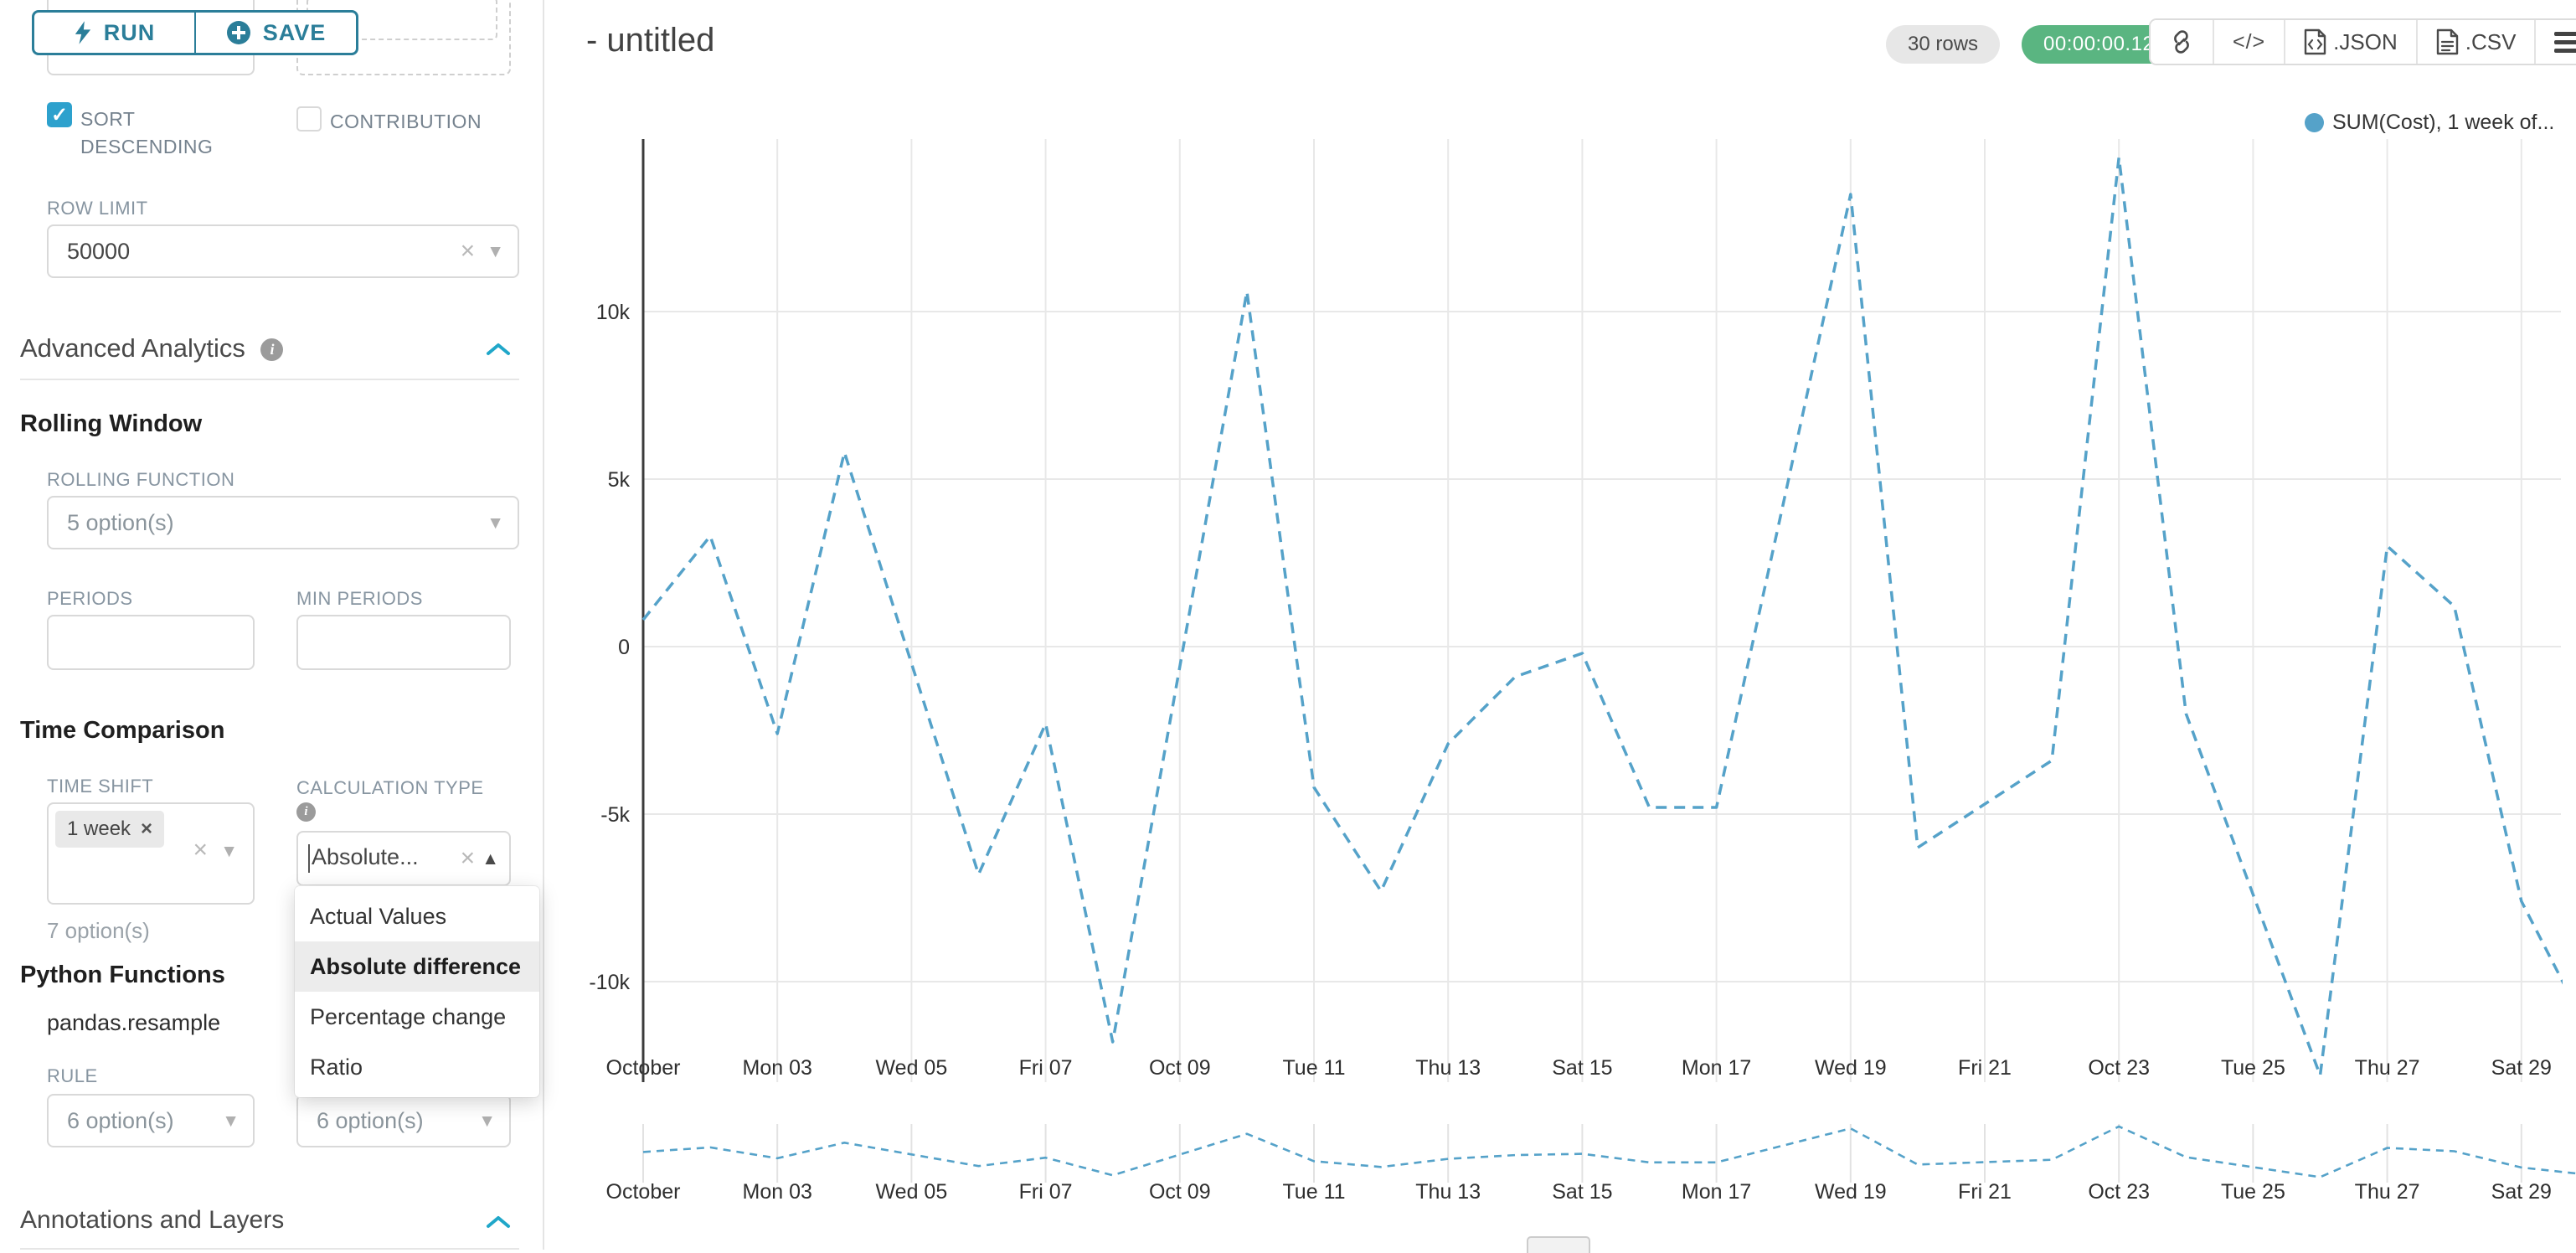  Describe the element at coordinates (1943, 44) in the screenshot. I see `row-count-badge: 30 rows` at that location.